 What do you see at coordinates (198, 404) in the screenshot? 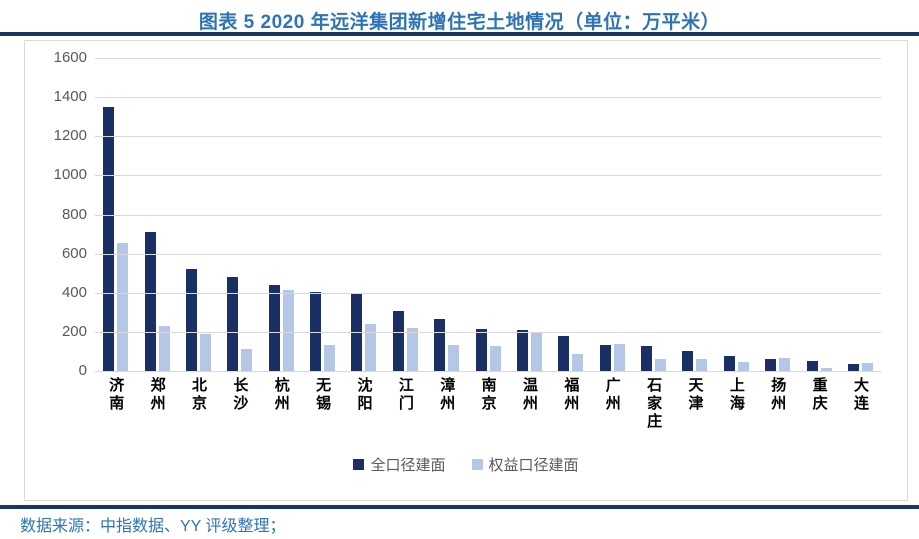
I see `x-axis-label: 北京` at bounding box center [198, 404].